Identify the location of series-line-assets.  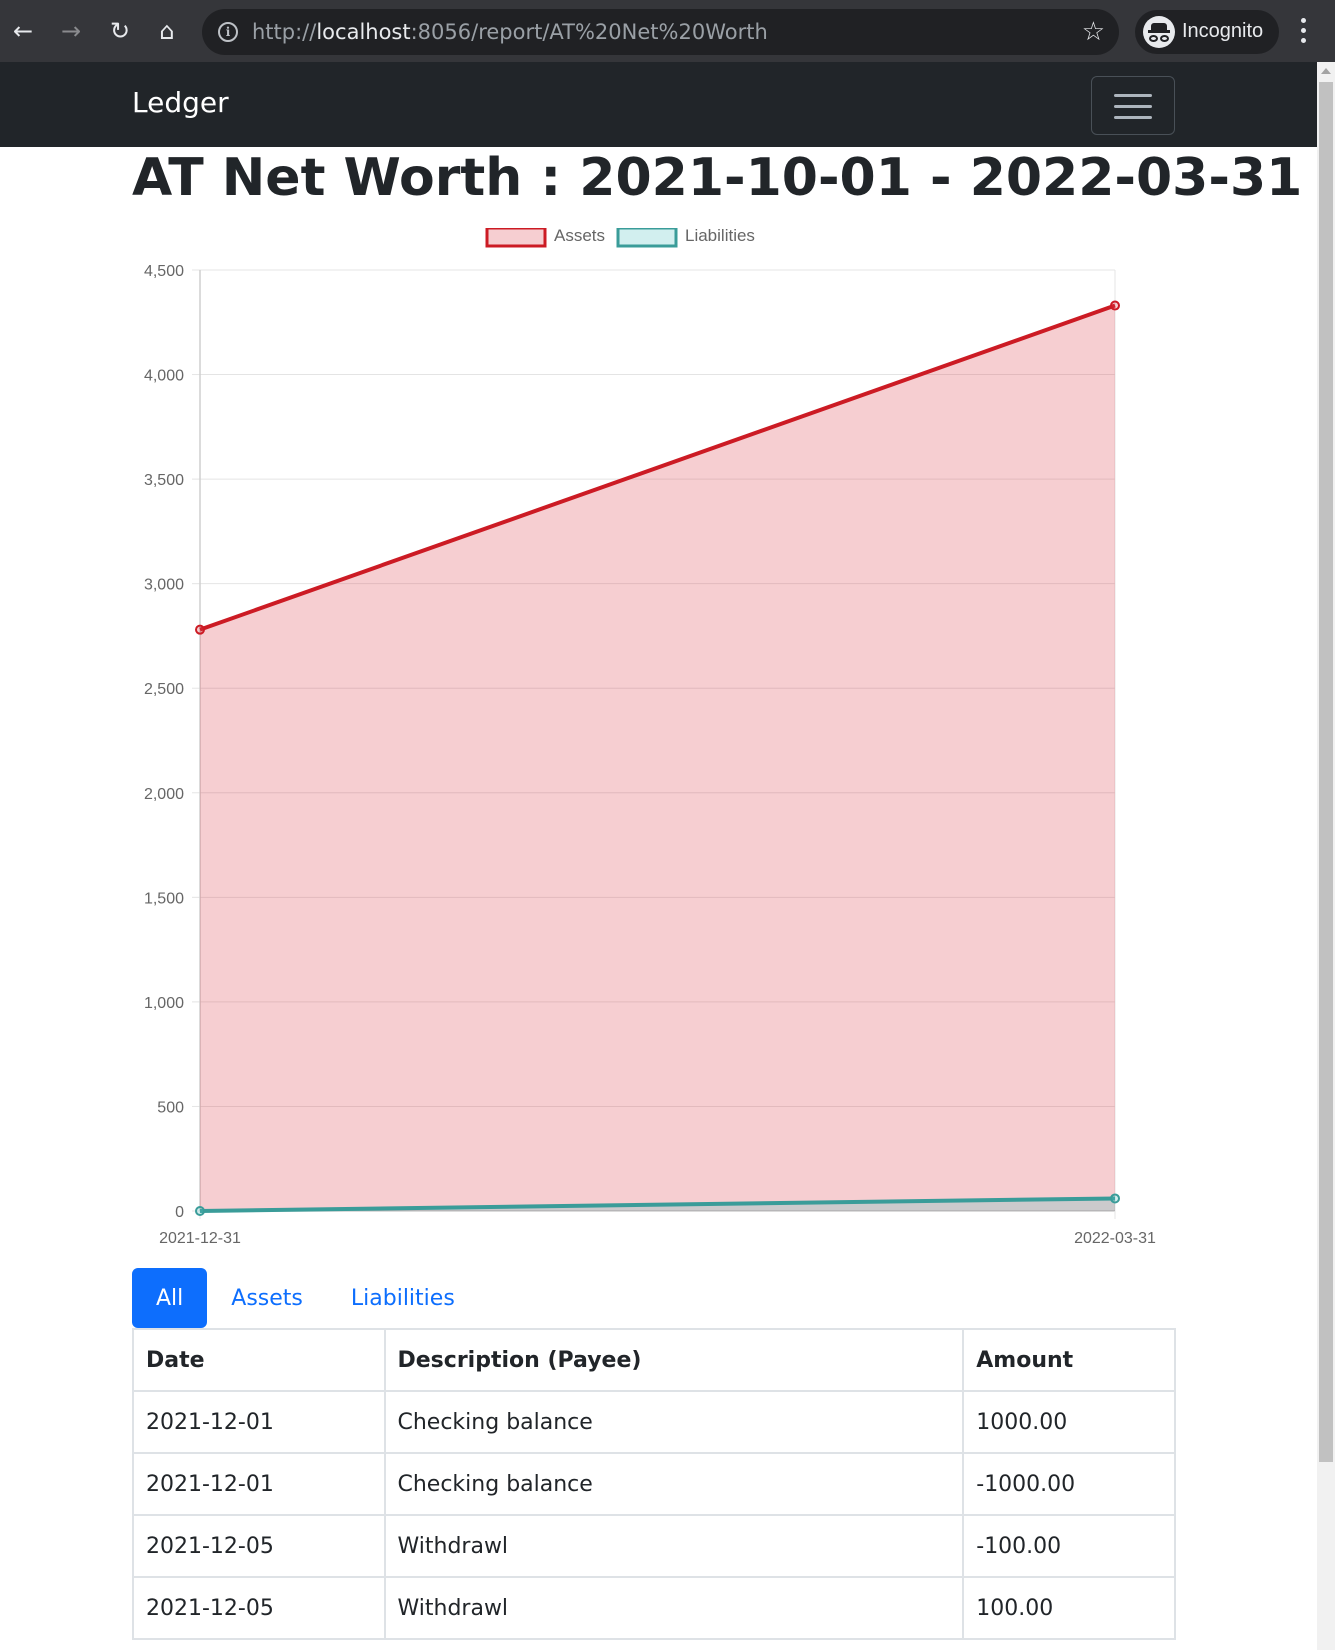
(657, 467).